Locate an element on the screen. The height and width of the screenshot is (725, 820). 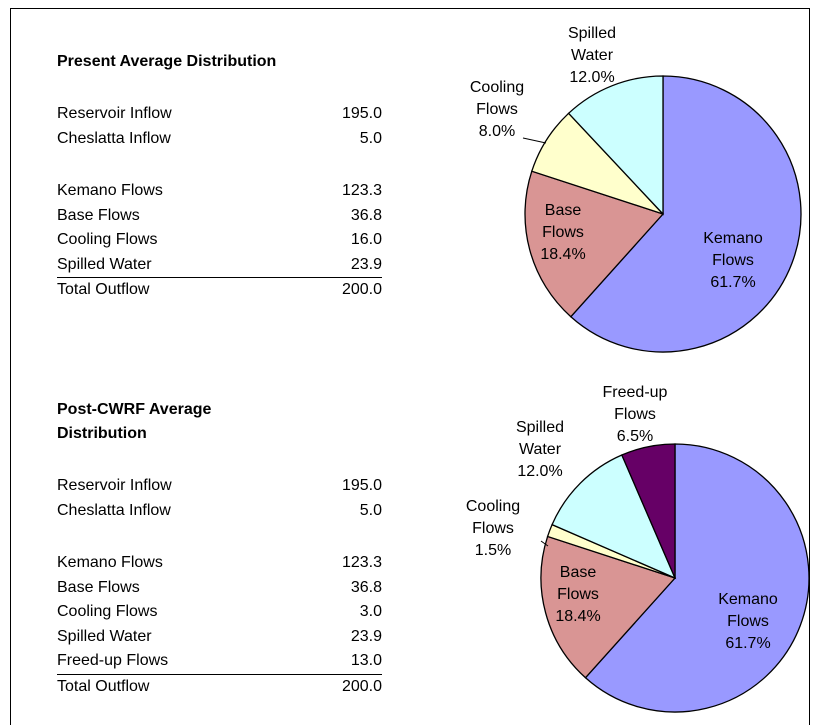
section-title: Post-CWRF Average Distribution is located at coordinates (134, 421).